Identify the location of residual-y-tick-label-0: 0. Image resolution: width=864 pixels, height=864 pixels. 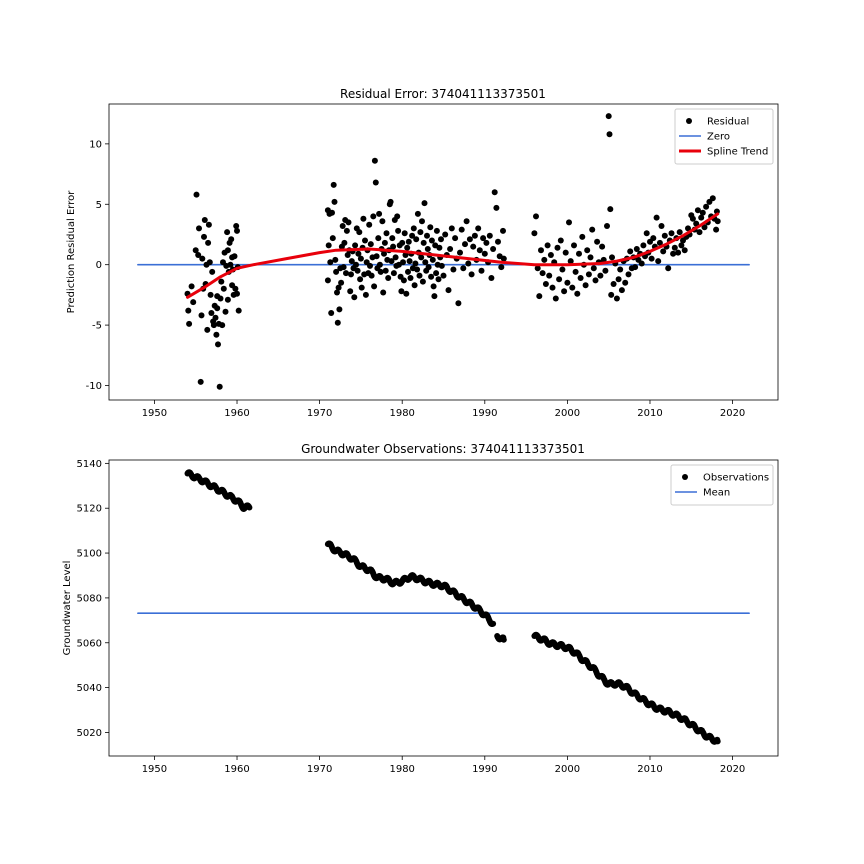
(99, 265).